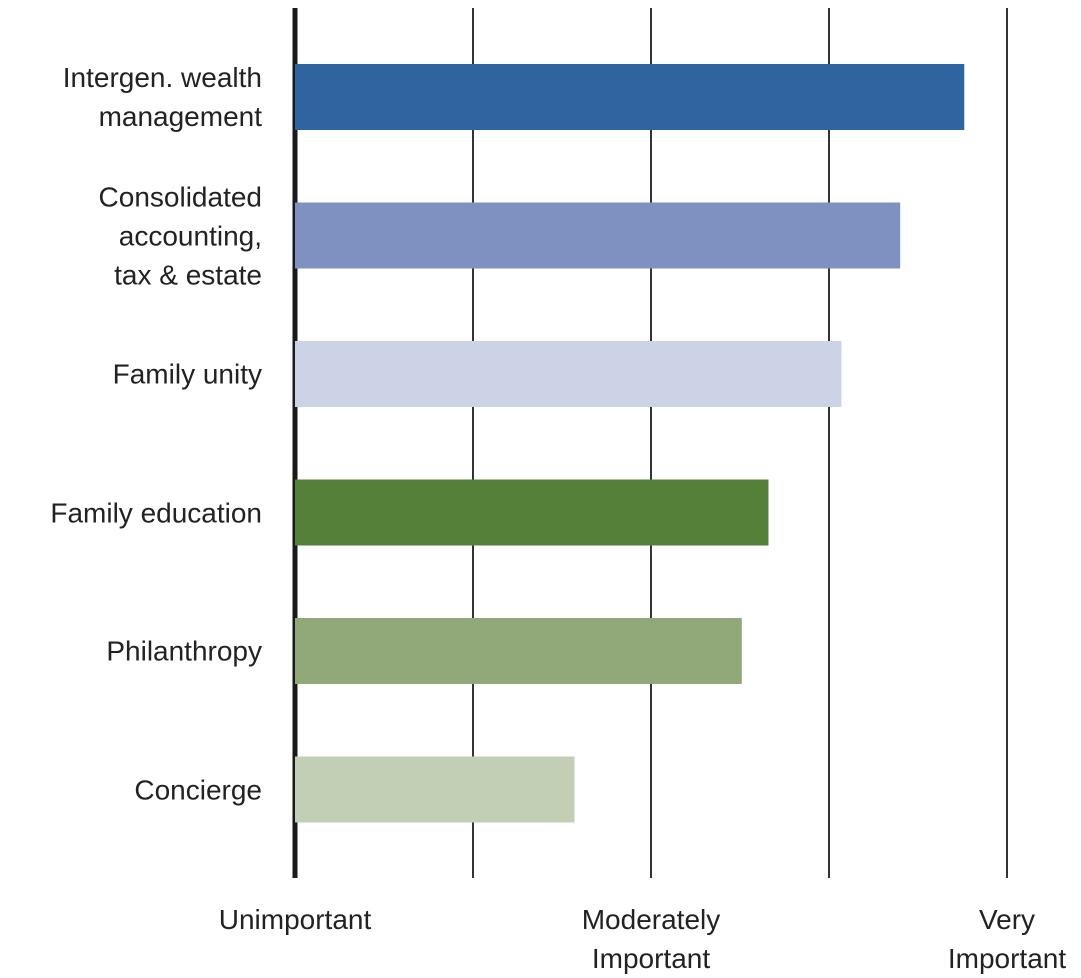 This screenshot has height=978, width=1081. What do you see at coordinates (180, 235) in the screenshot?
I see `y-tick-label: Consolidated accounting, tax & estate` at bounding box center [180, 235].